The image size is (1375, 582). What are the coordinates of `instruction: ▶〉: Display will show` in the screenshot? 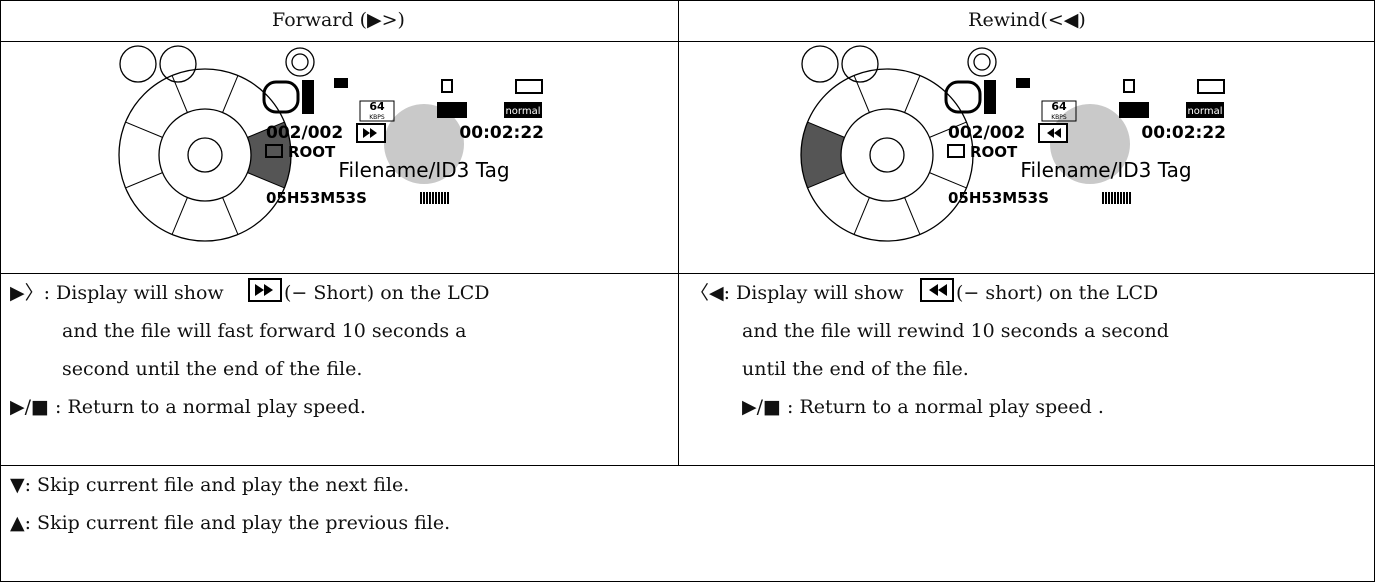 It's located at (117, 293).